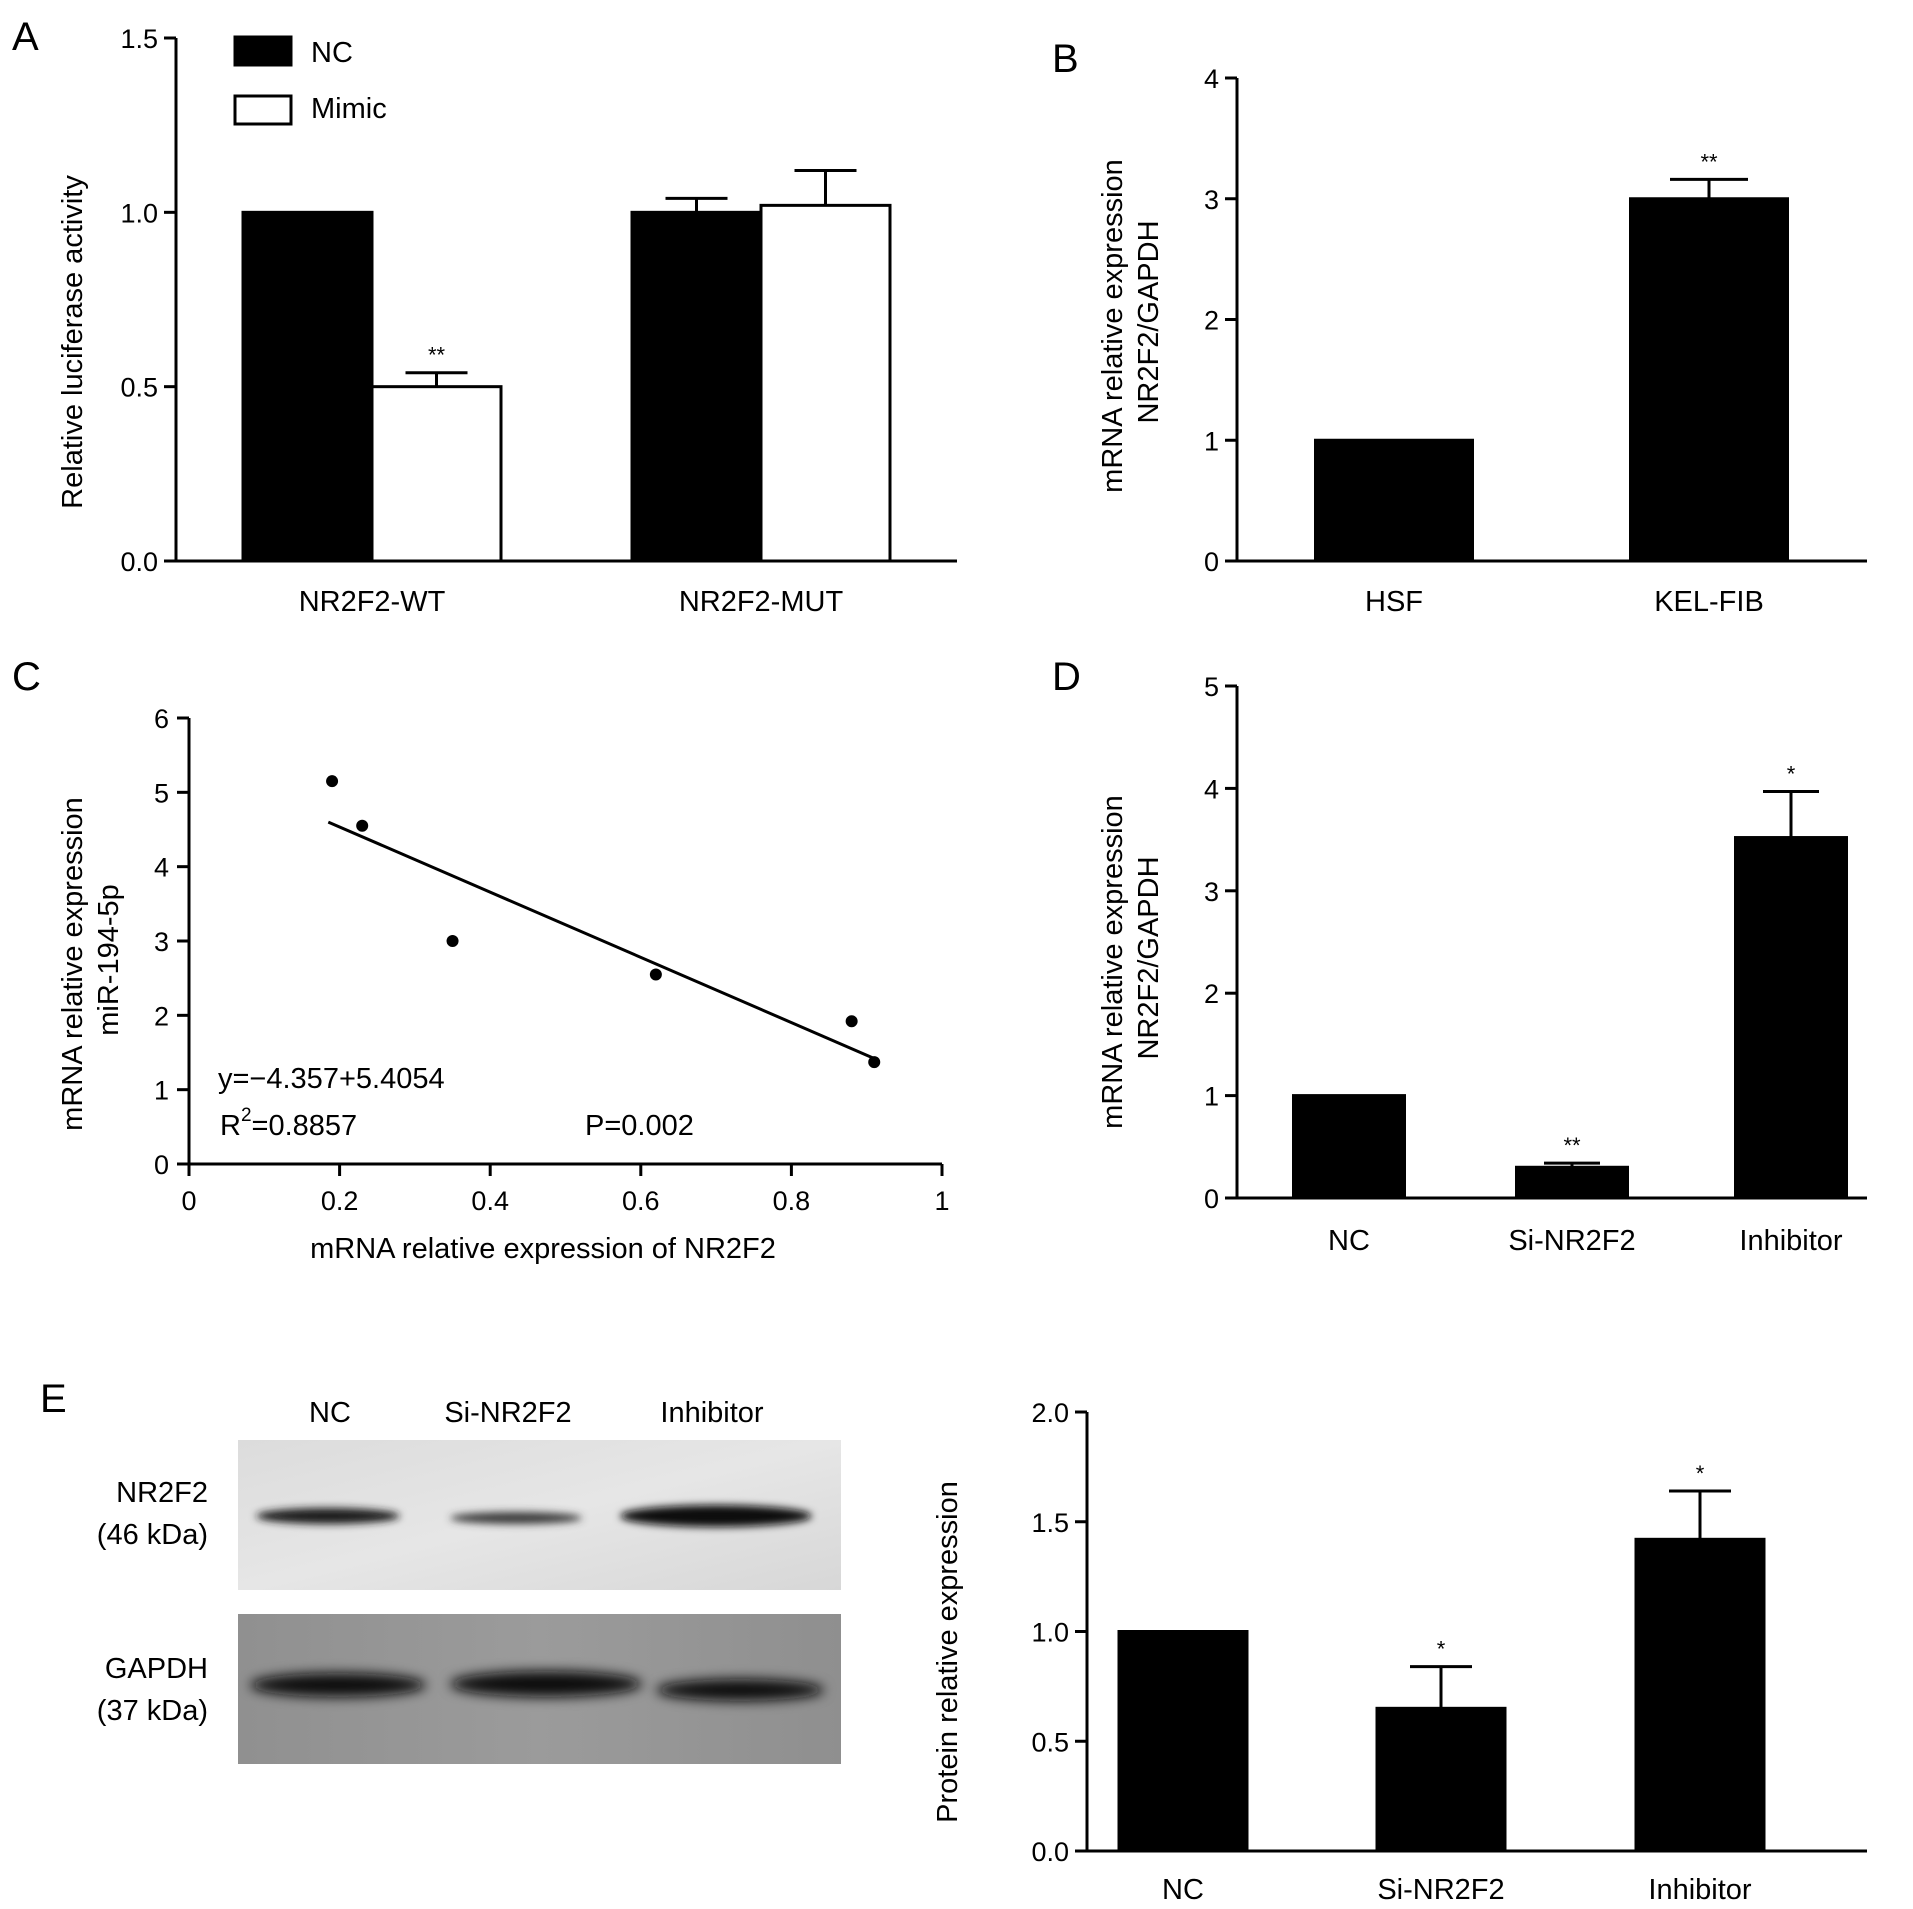 This screenshot has height=1909, width=1913. Describe the element at coordinates (1211, 1199) in the screenshot. I see `panel-d-y-tick-label: 0` at that location.